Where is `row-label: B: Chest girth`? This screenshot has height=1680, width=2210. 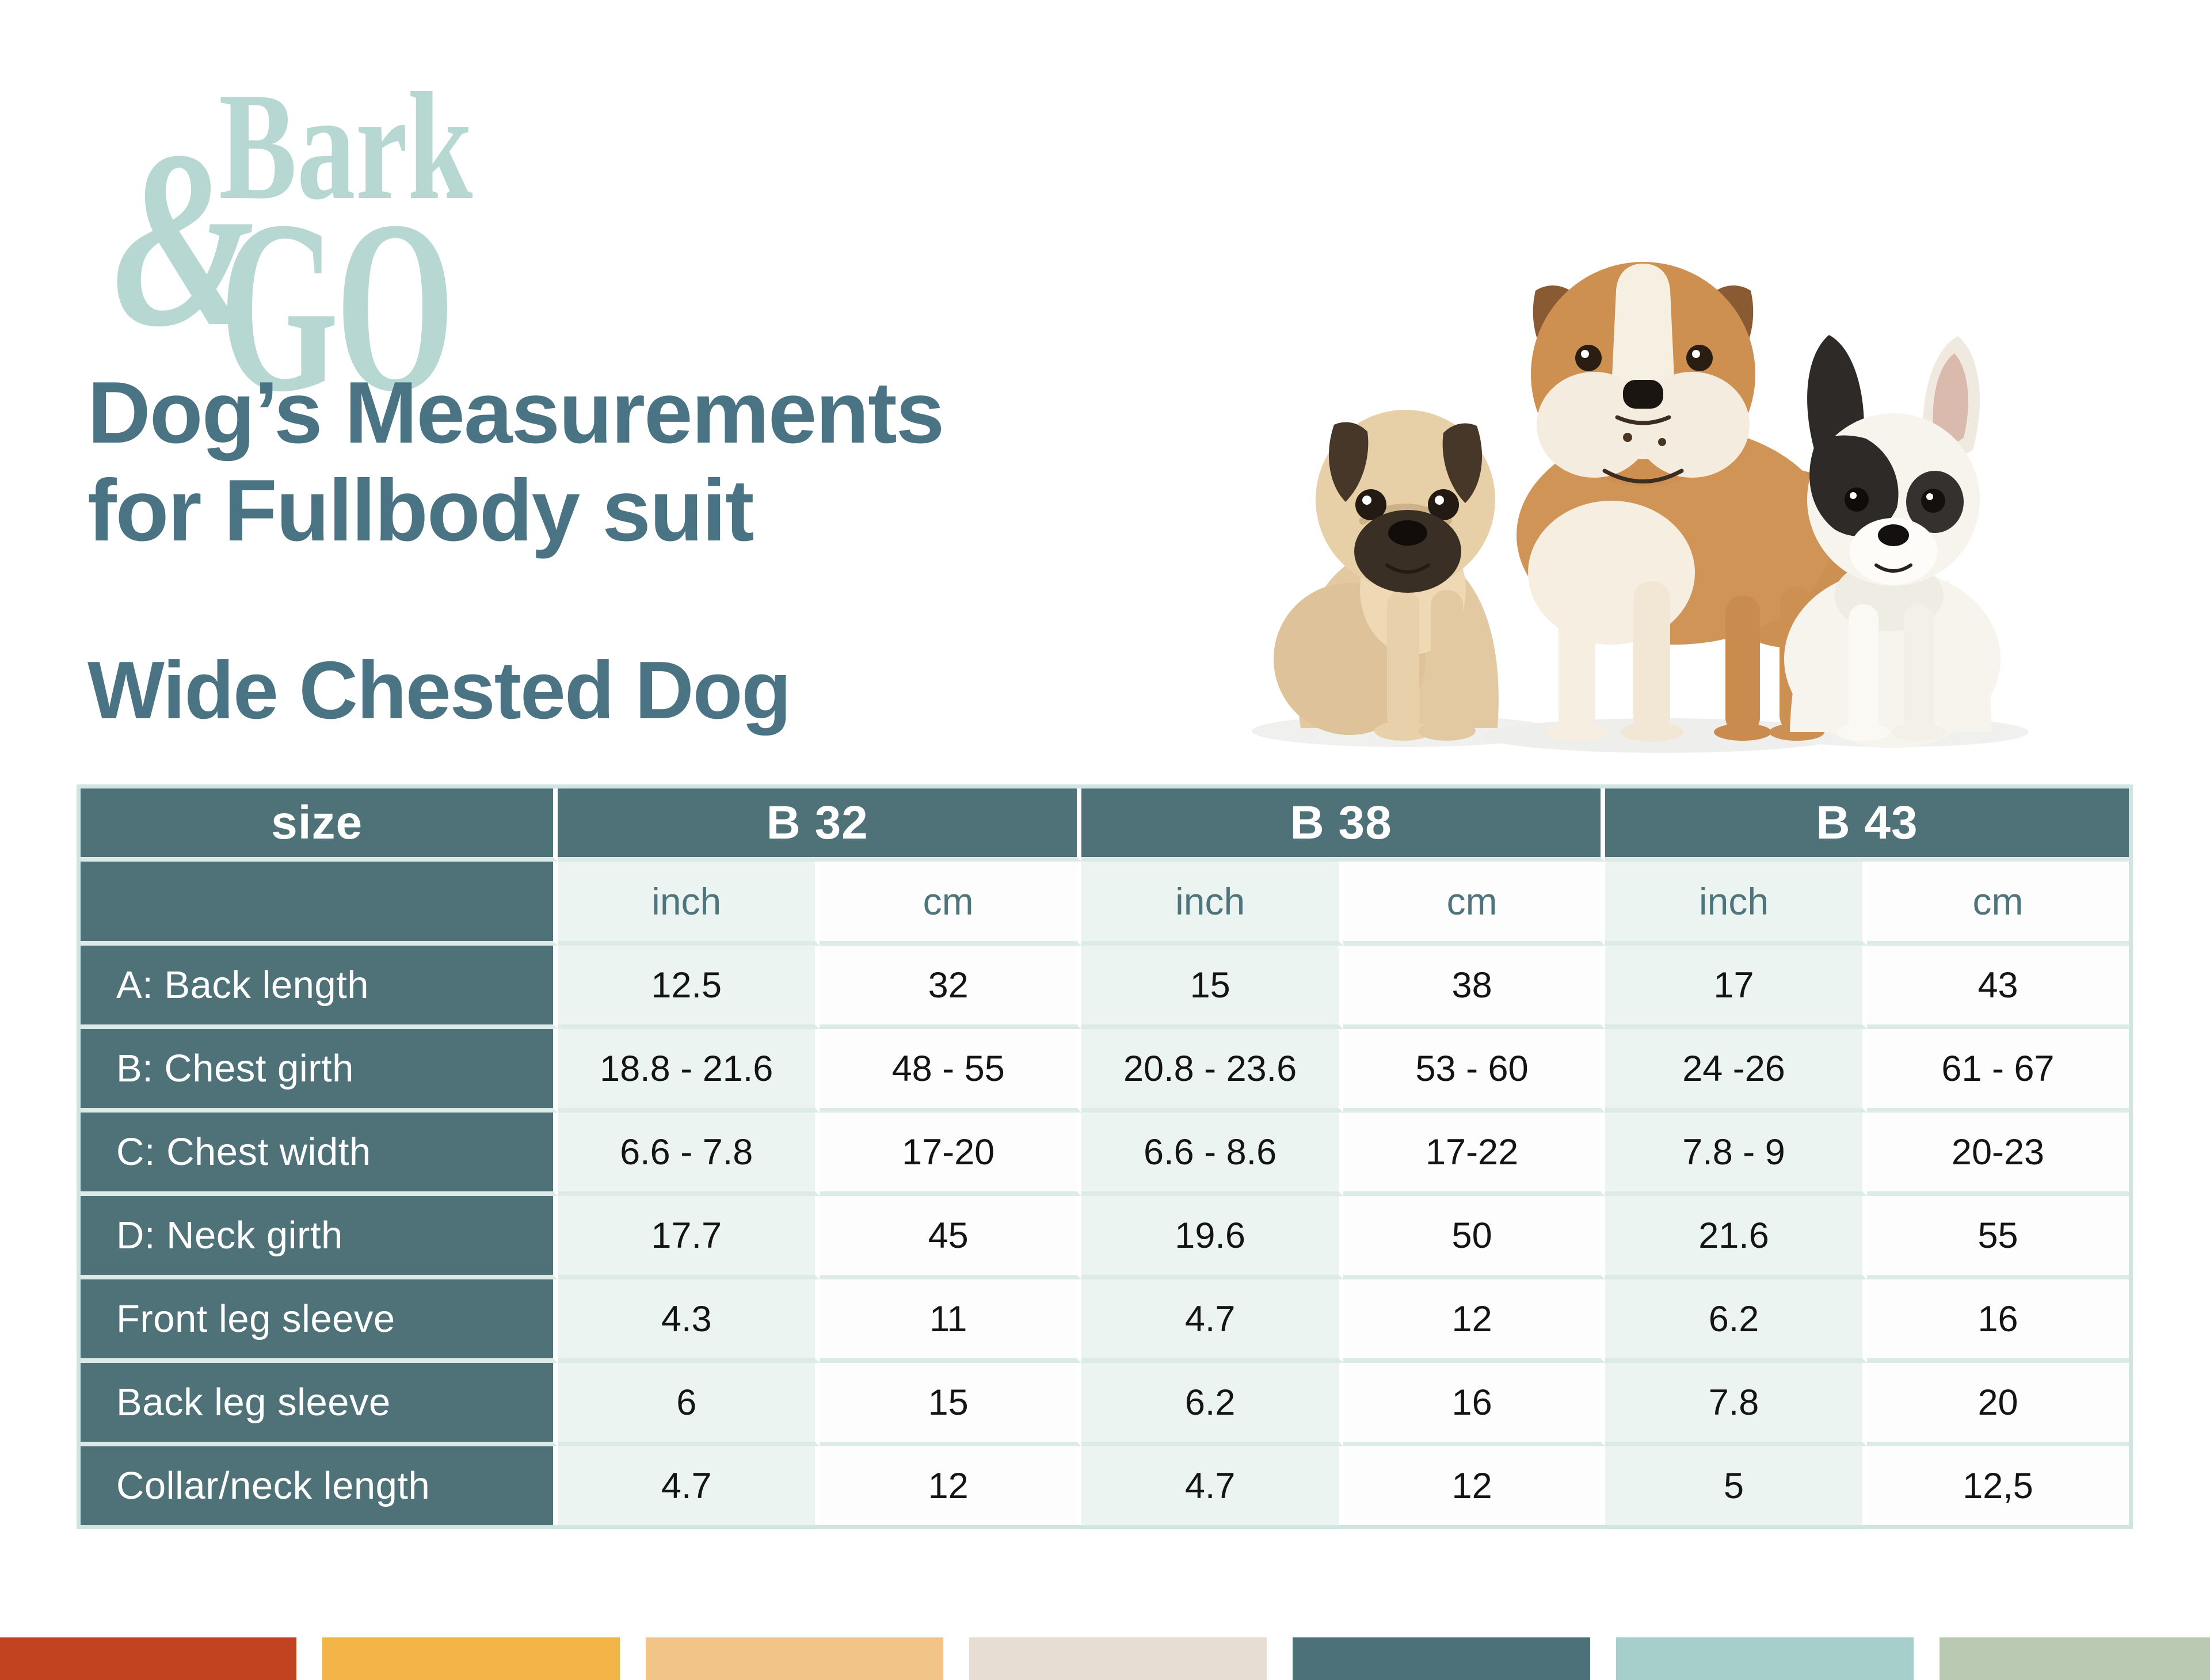
row-label: B: Chest girth is located at coordinates (319, 1071).